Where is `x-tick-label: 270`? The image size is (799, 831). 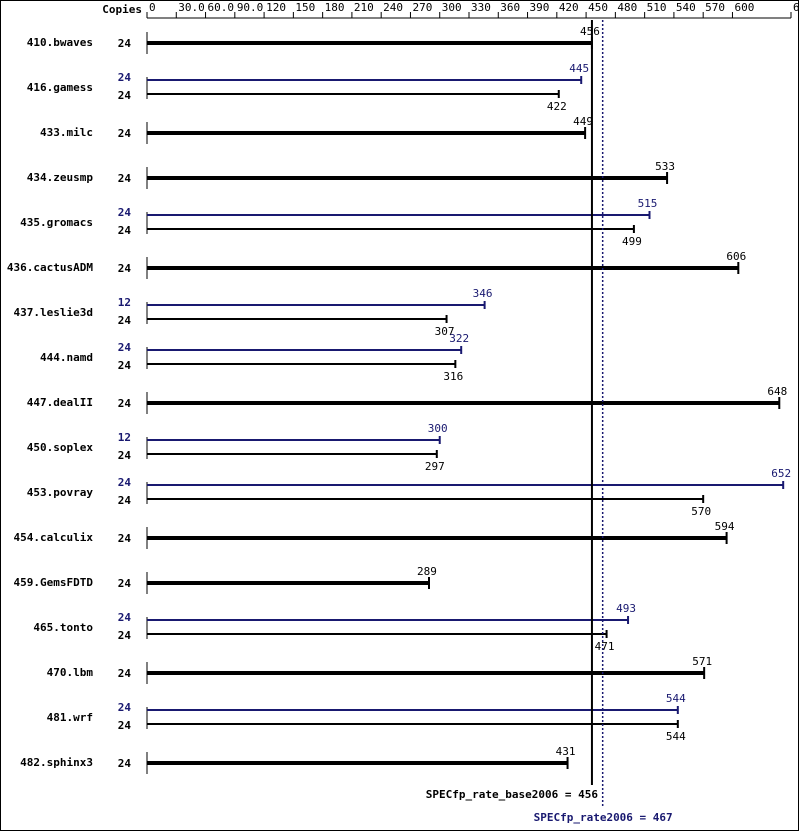
x-tick-label: 270 is located at coordinates (422, 7).